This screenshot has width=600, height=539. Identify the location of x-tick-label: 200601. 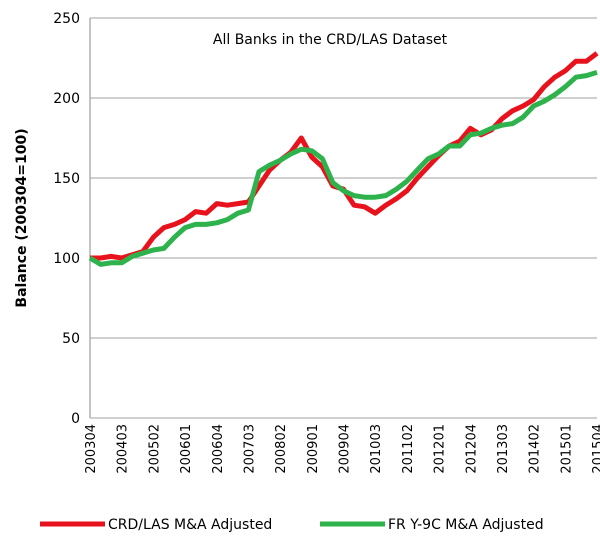
(186, 449).